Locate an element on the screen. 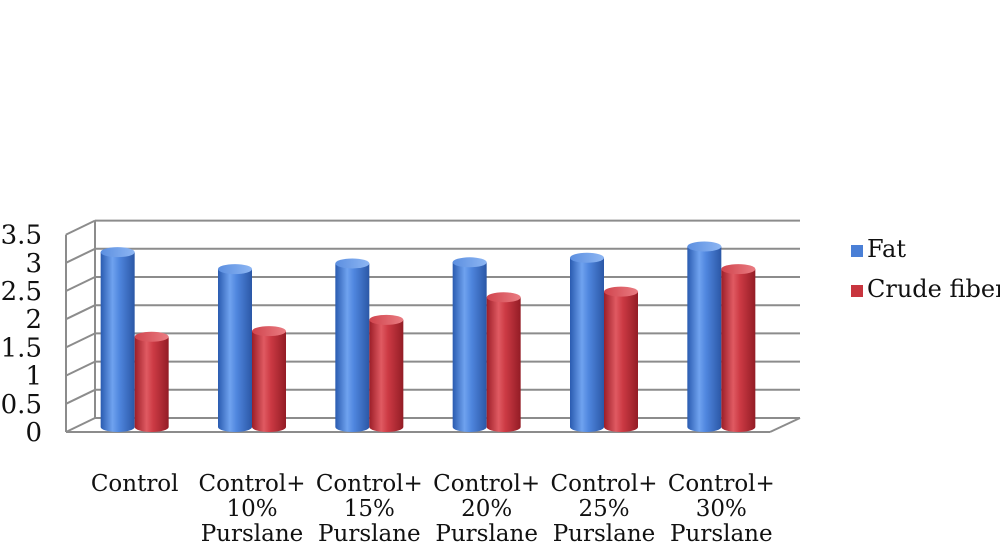 The width and height of the screenshot is (1000, 553). legend: Fat Crude fiber is located at coordinates (925, 269).